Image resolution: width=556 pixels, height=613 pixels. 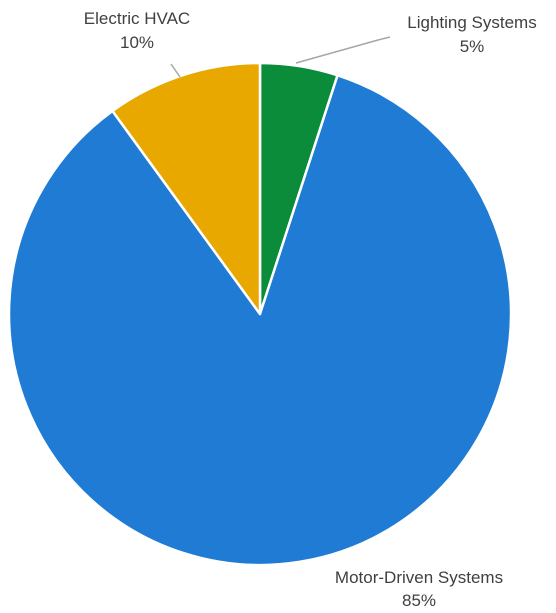 I want to click on leader-line-lighting-systems, so click(x=343, y=50).